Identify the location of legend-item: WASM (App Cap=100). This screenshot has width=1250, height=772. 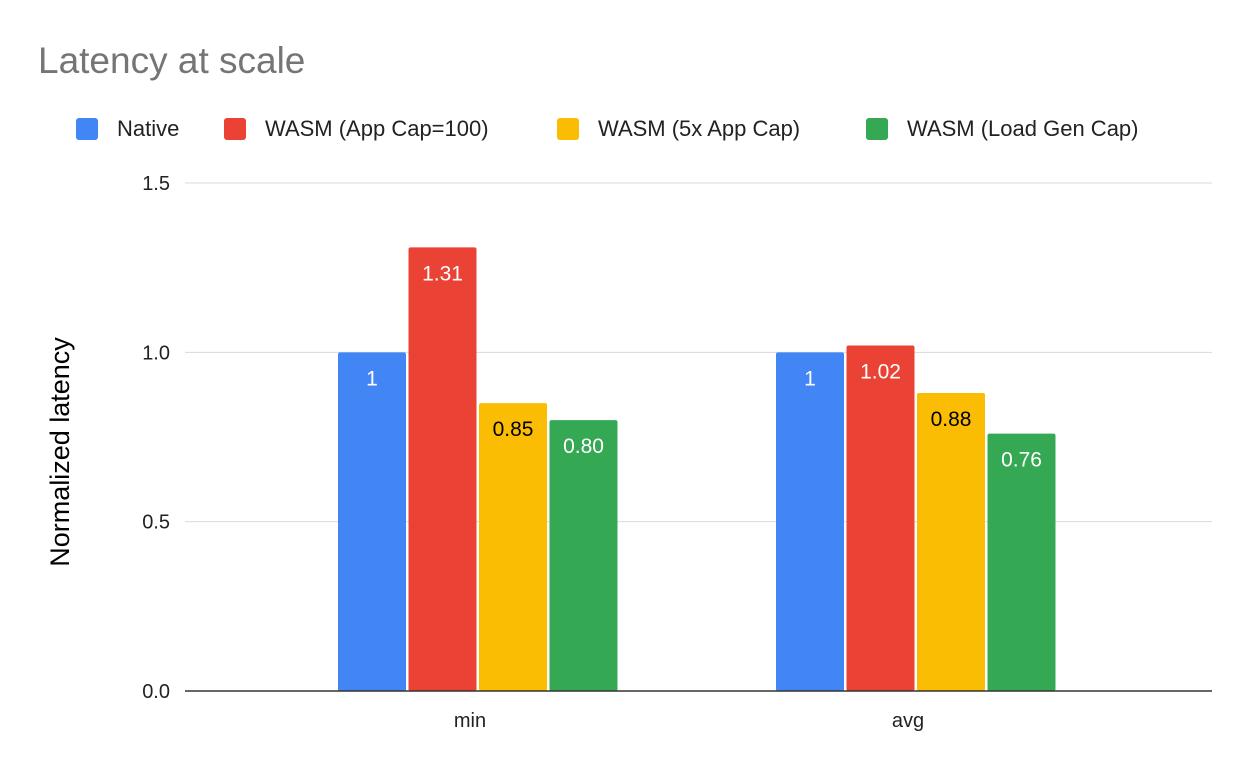
(356, 129).